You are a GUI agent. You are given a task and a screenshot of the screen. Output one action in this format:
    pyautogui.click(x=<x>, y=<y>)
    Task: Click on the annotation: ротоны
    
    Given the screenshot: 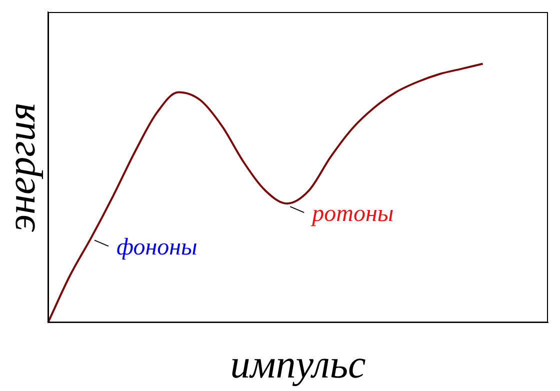 What is the action you would take?
    pyautogui.click(x=352, y=213)
    